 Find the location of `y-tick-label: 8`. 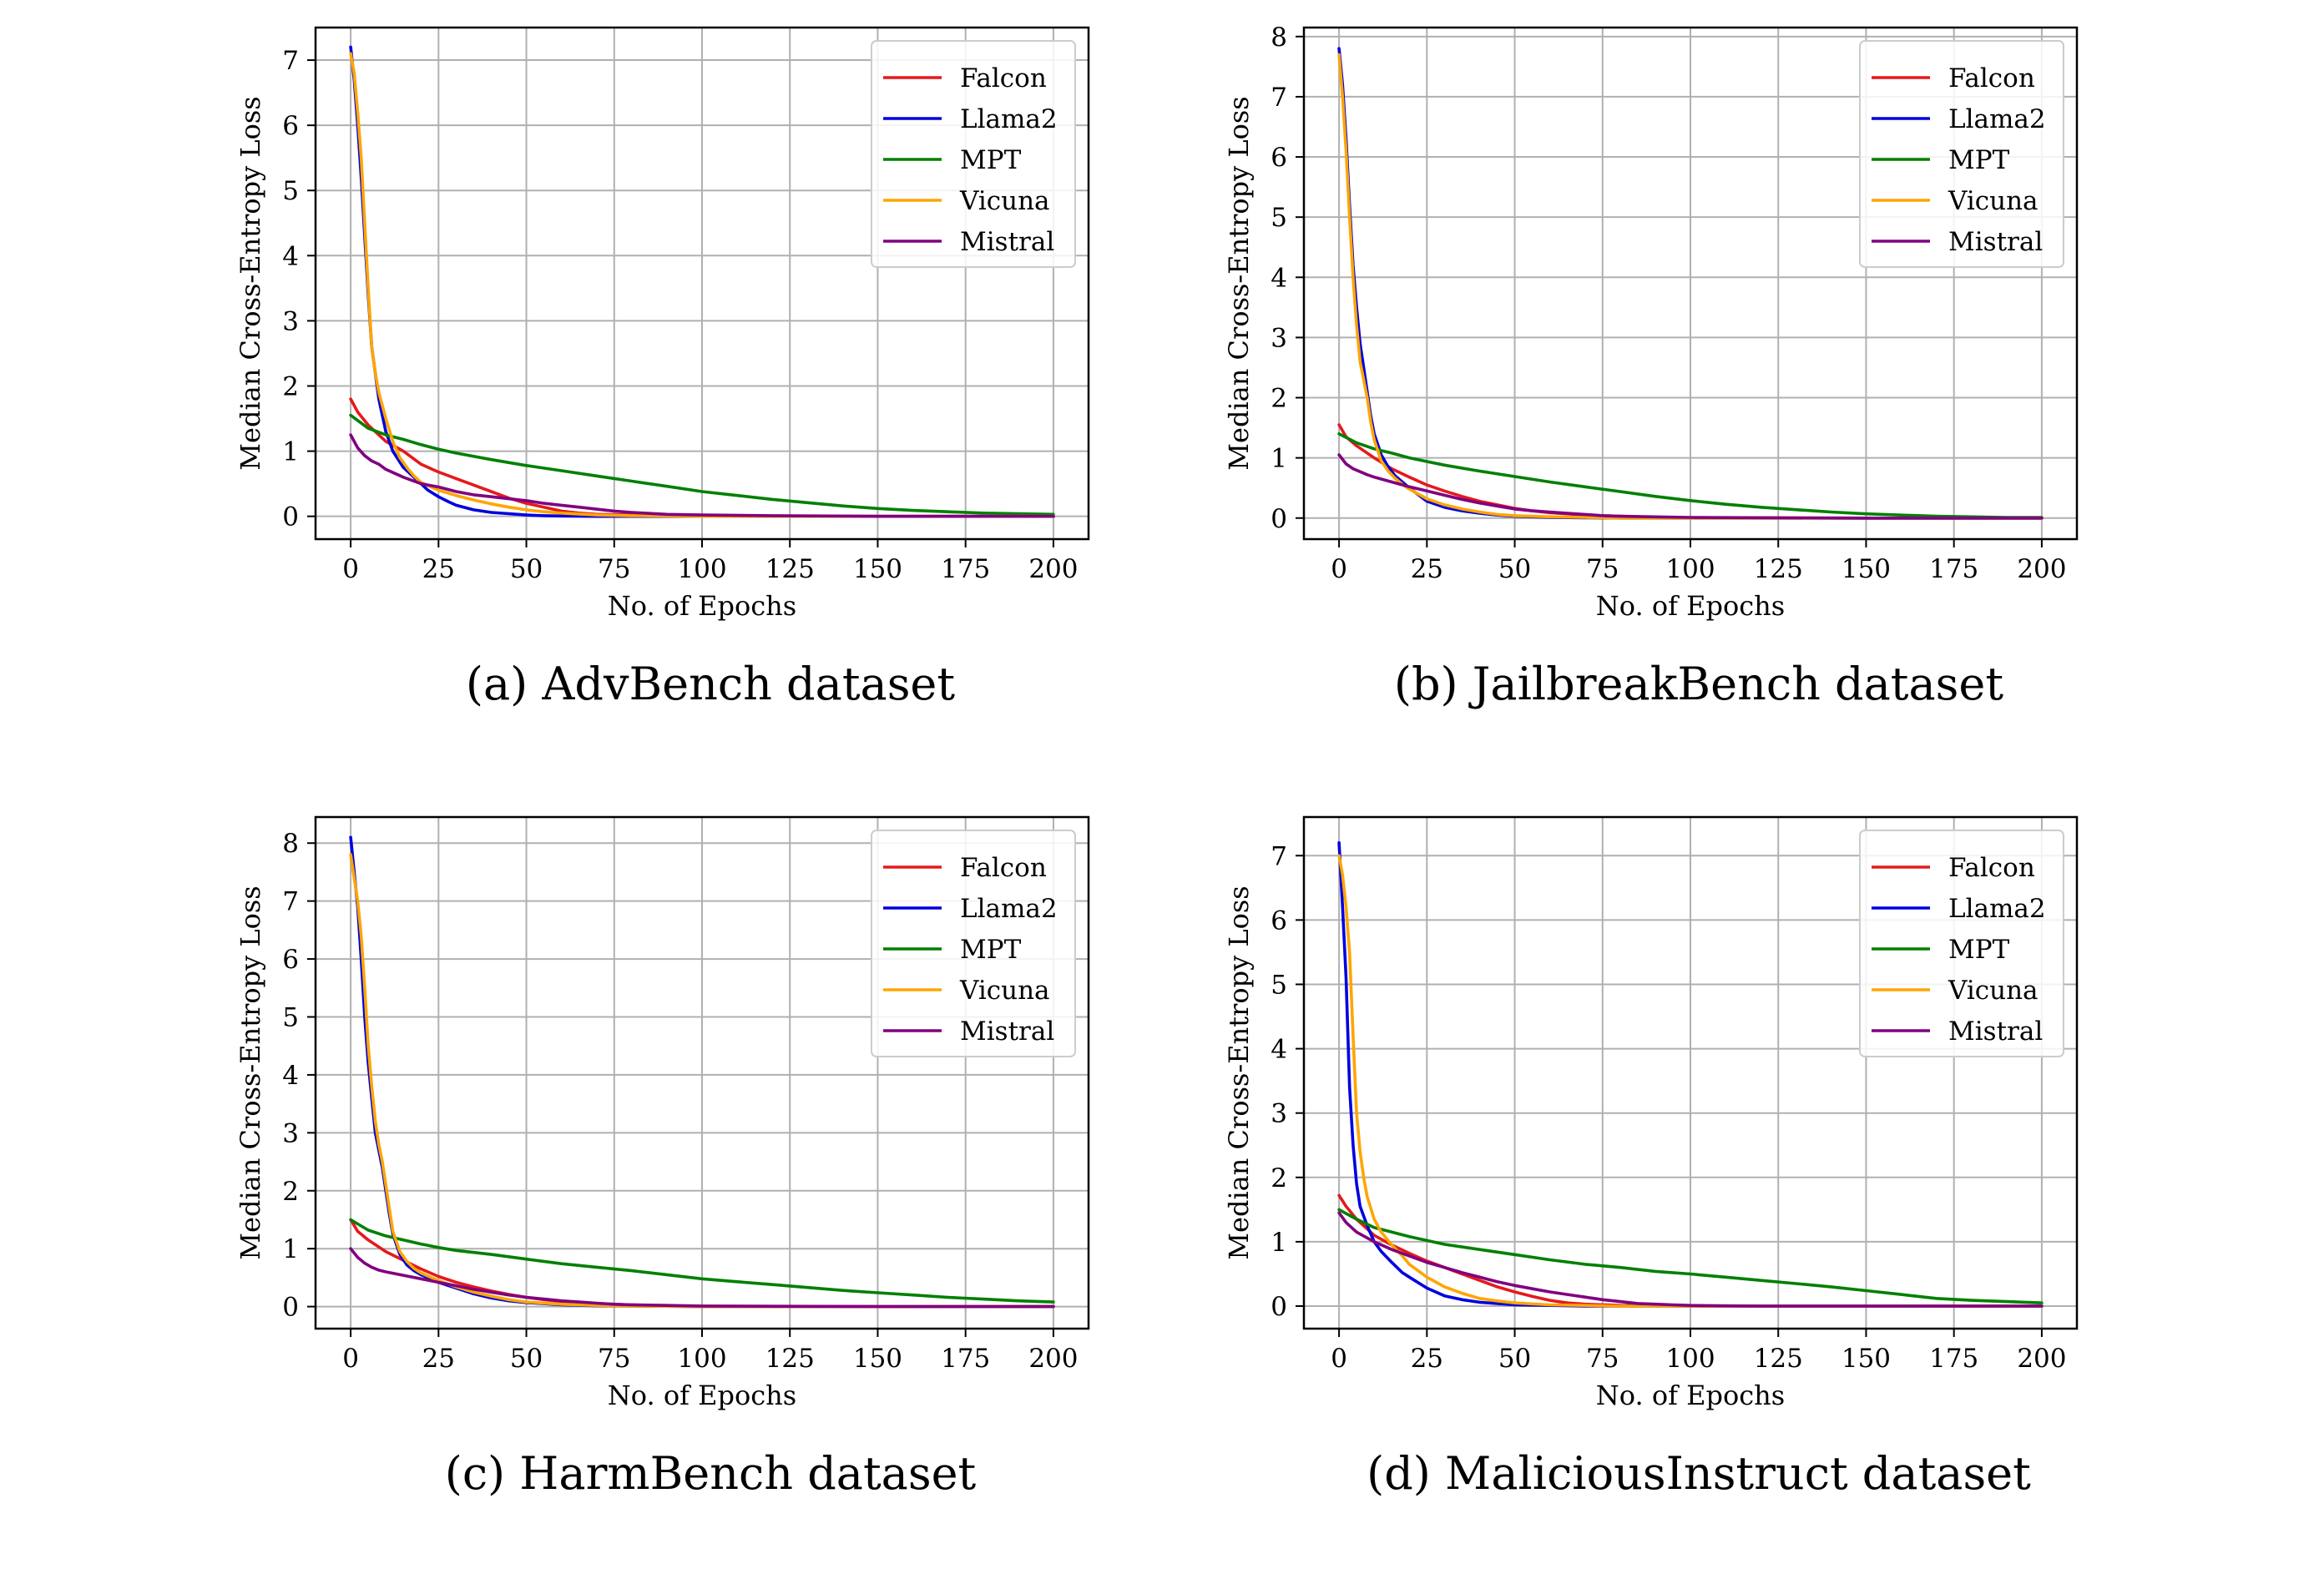

y-tick-label: 8 is located at coordinates (1279, 38).